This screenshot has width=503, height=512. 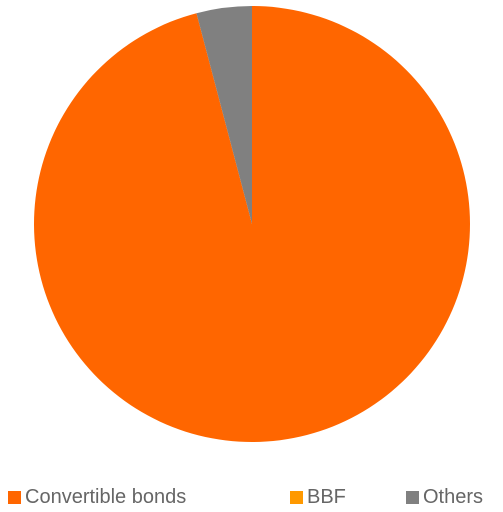 What do you see at coordinates (296, 497) in the screenshot?
I see `legend-swatch-bbf` at bounding box center [296, 497].